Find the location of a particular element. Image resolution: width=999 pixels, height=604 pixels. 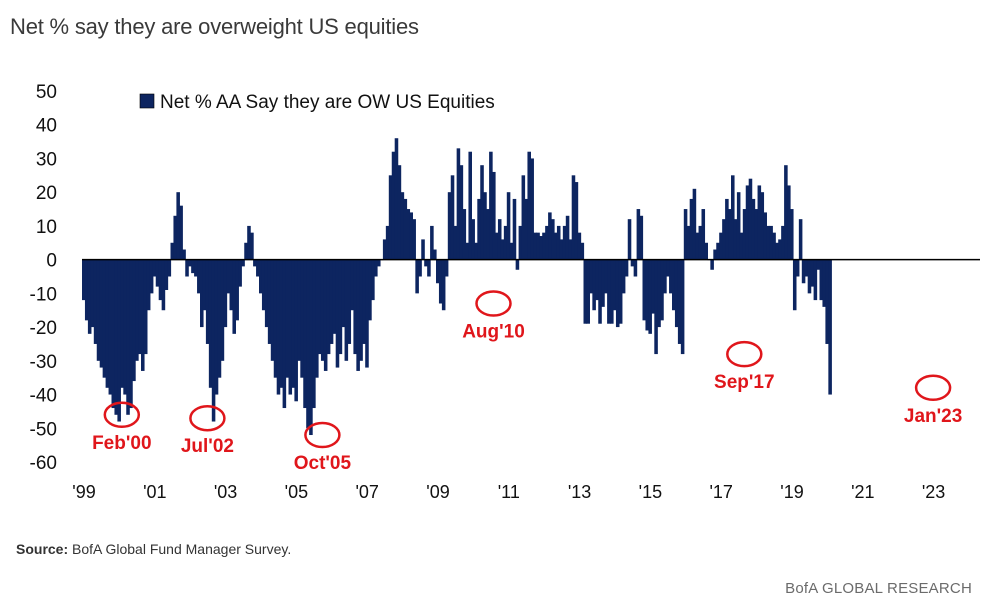

y-tick-label: -10 is located at coordinates (43, 294).